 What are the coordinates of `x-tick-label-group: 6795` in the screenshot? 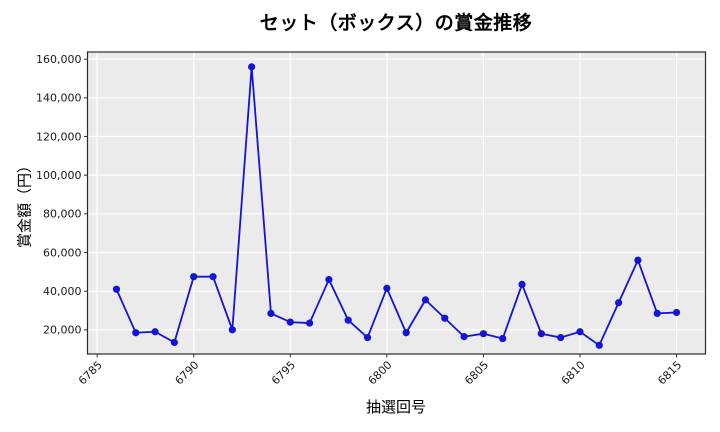 It's located at (283, 372).